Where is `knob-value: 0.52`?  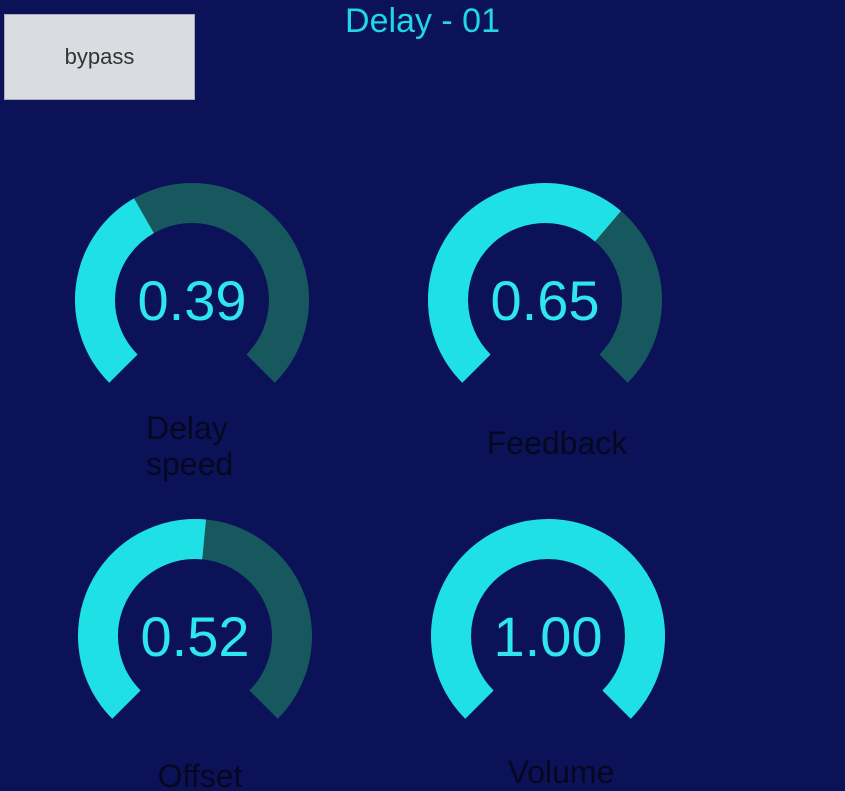
knob-value: 0.52 is located at coordinates (195, 636).